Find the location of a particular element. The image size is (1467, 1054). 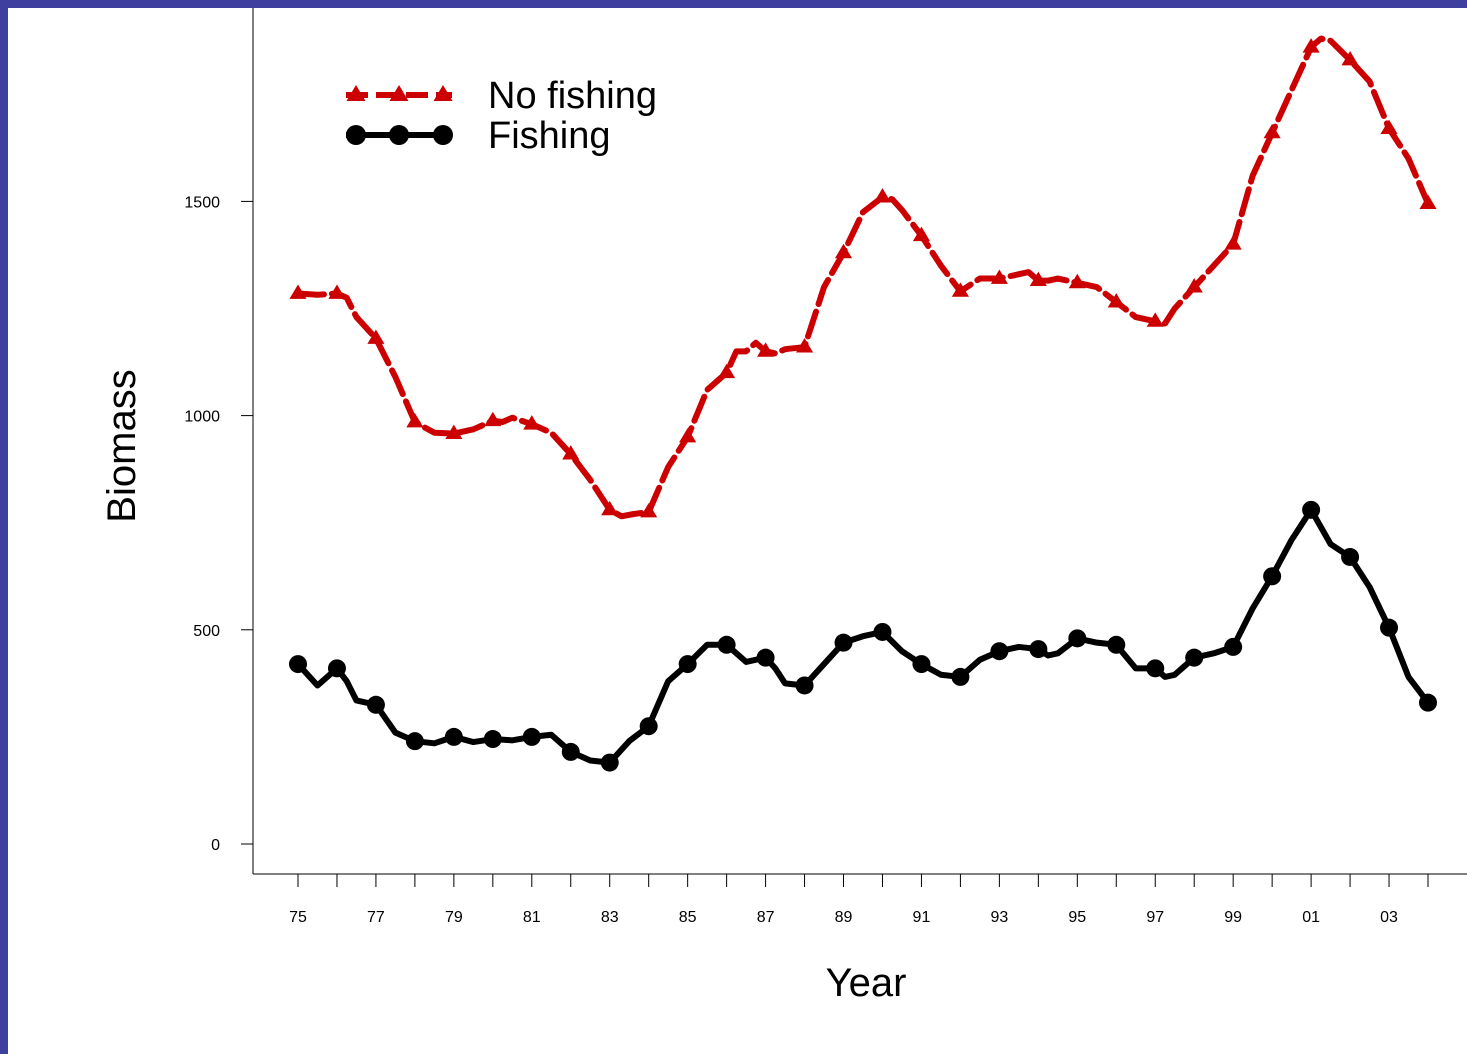

point-fishing-1989 is located at coordinates (843, 642).